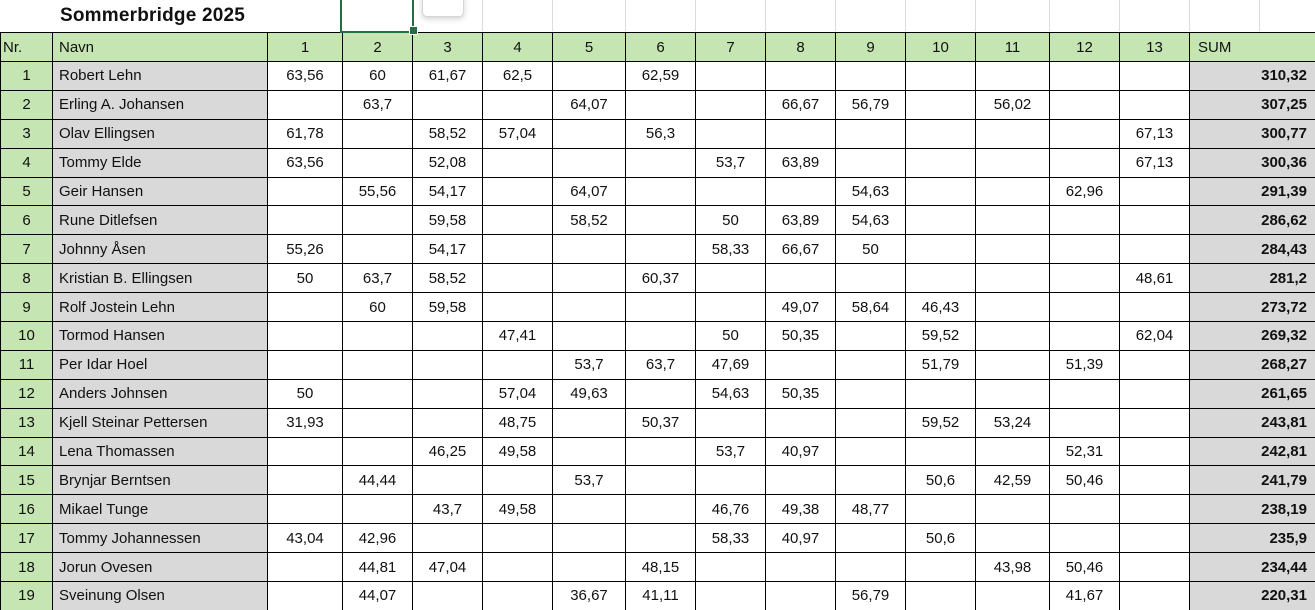 The width and height of the screenshot is (1315, 610). I want to click on score-cell: 41,11, so click(660, 595).